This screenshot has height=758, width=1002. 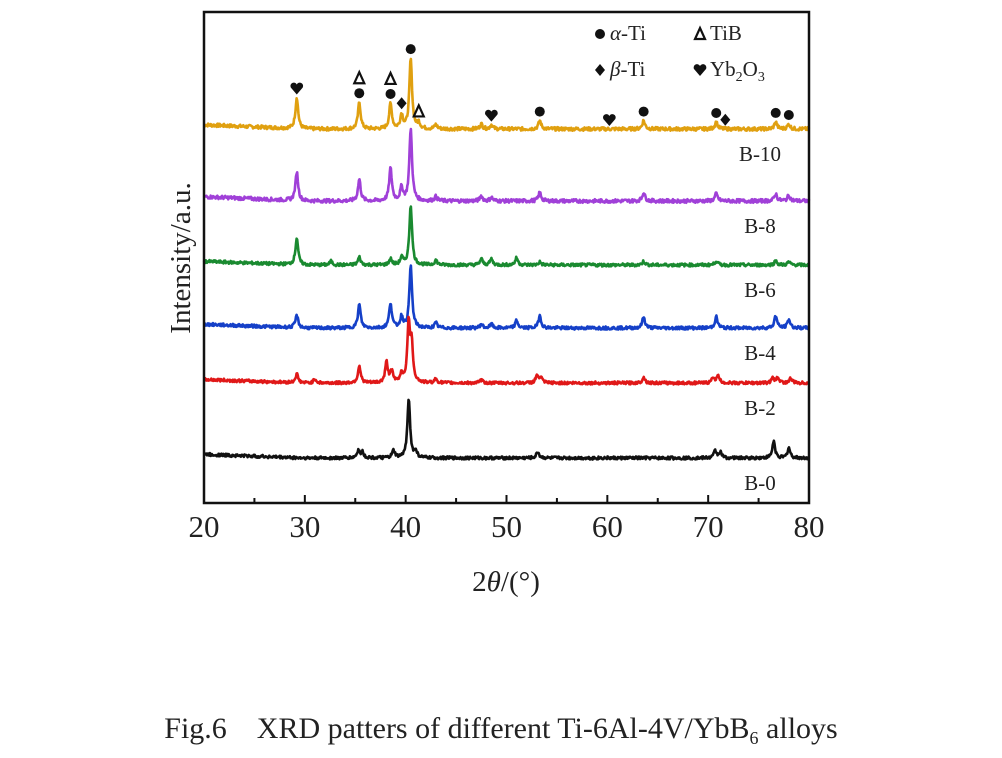 What do you see at coordinates (600, 70) in the screenshot?
I see `legend-diamond-icon` at bounding box center [600, 70].